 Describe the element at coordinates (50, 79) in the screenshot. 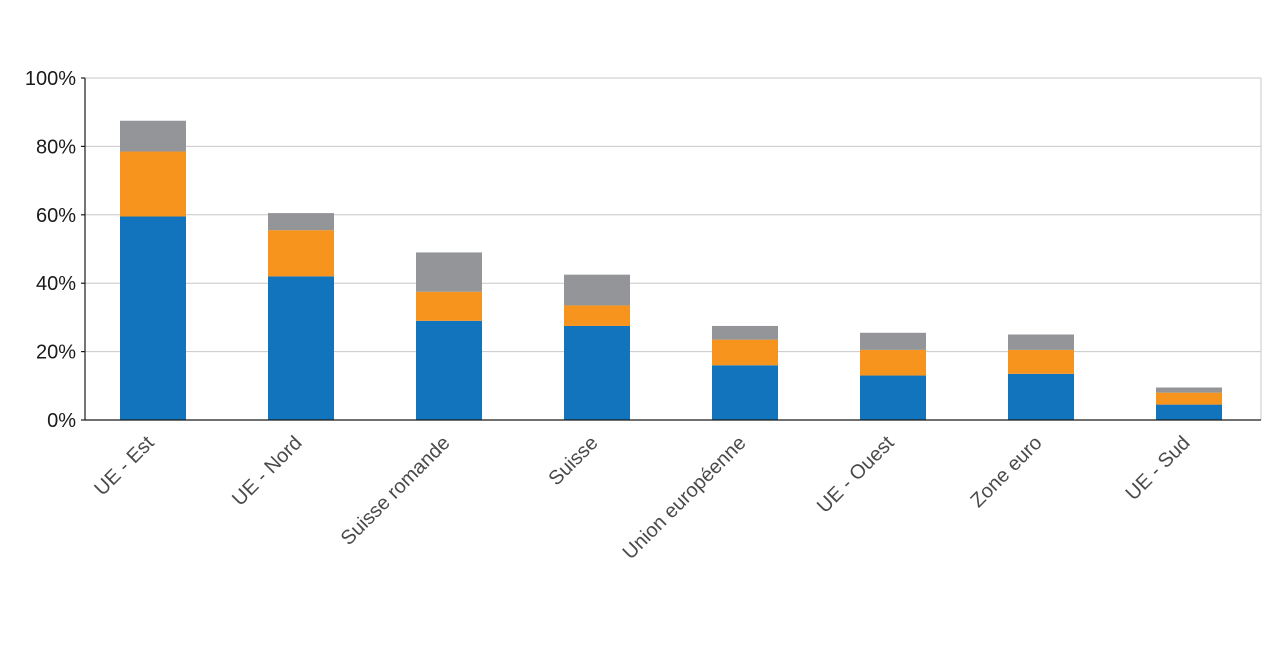

I see `y-tick-label: 100%` at that location.